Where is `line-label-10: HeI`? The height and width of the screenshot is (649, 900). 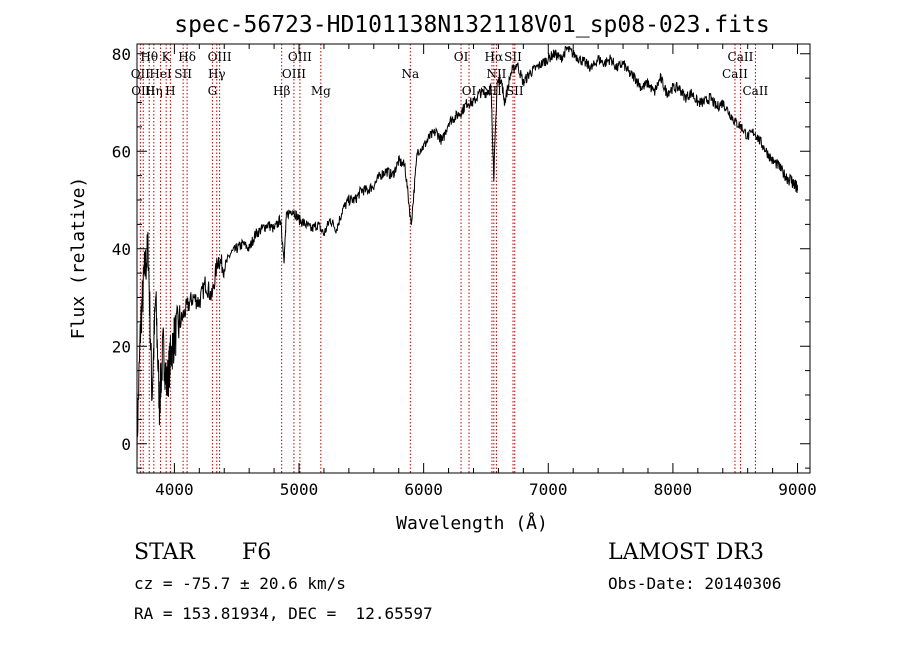 line-label-10: HeI is located at coordinates (160, 74).